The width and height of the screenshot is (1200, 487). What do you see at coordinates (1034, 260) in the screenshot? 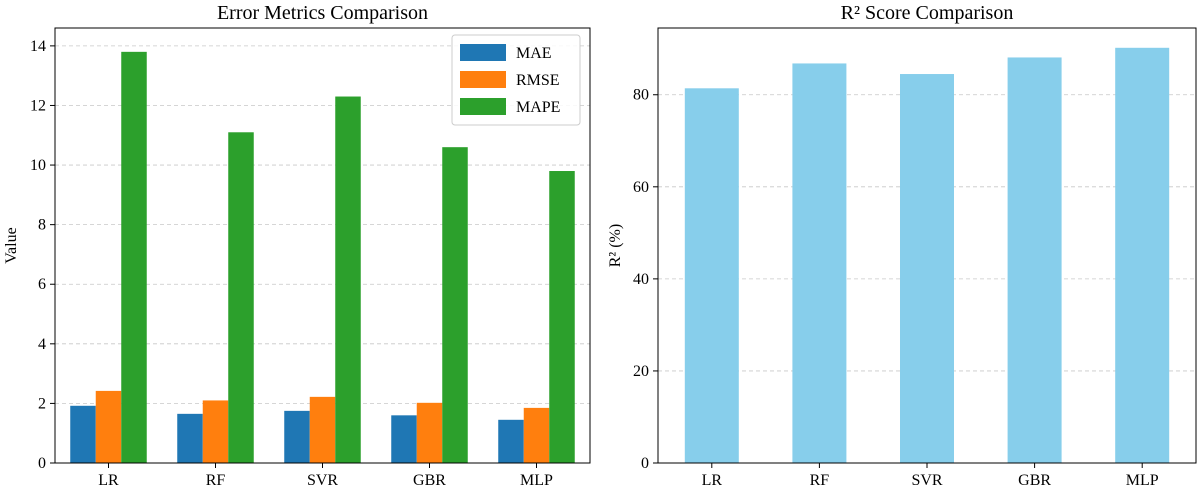
I see `bar-r-gbr` at bounding box center [1034, 260].